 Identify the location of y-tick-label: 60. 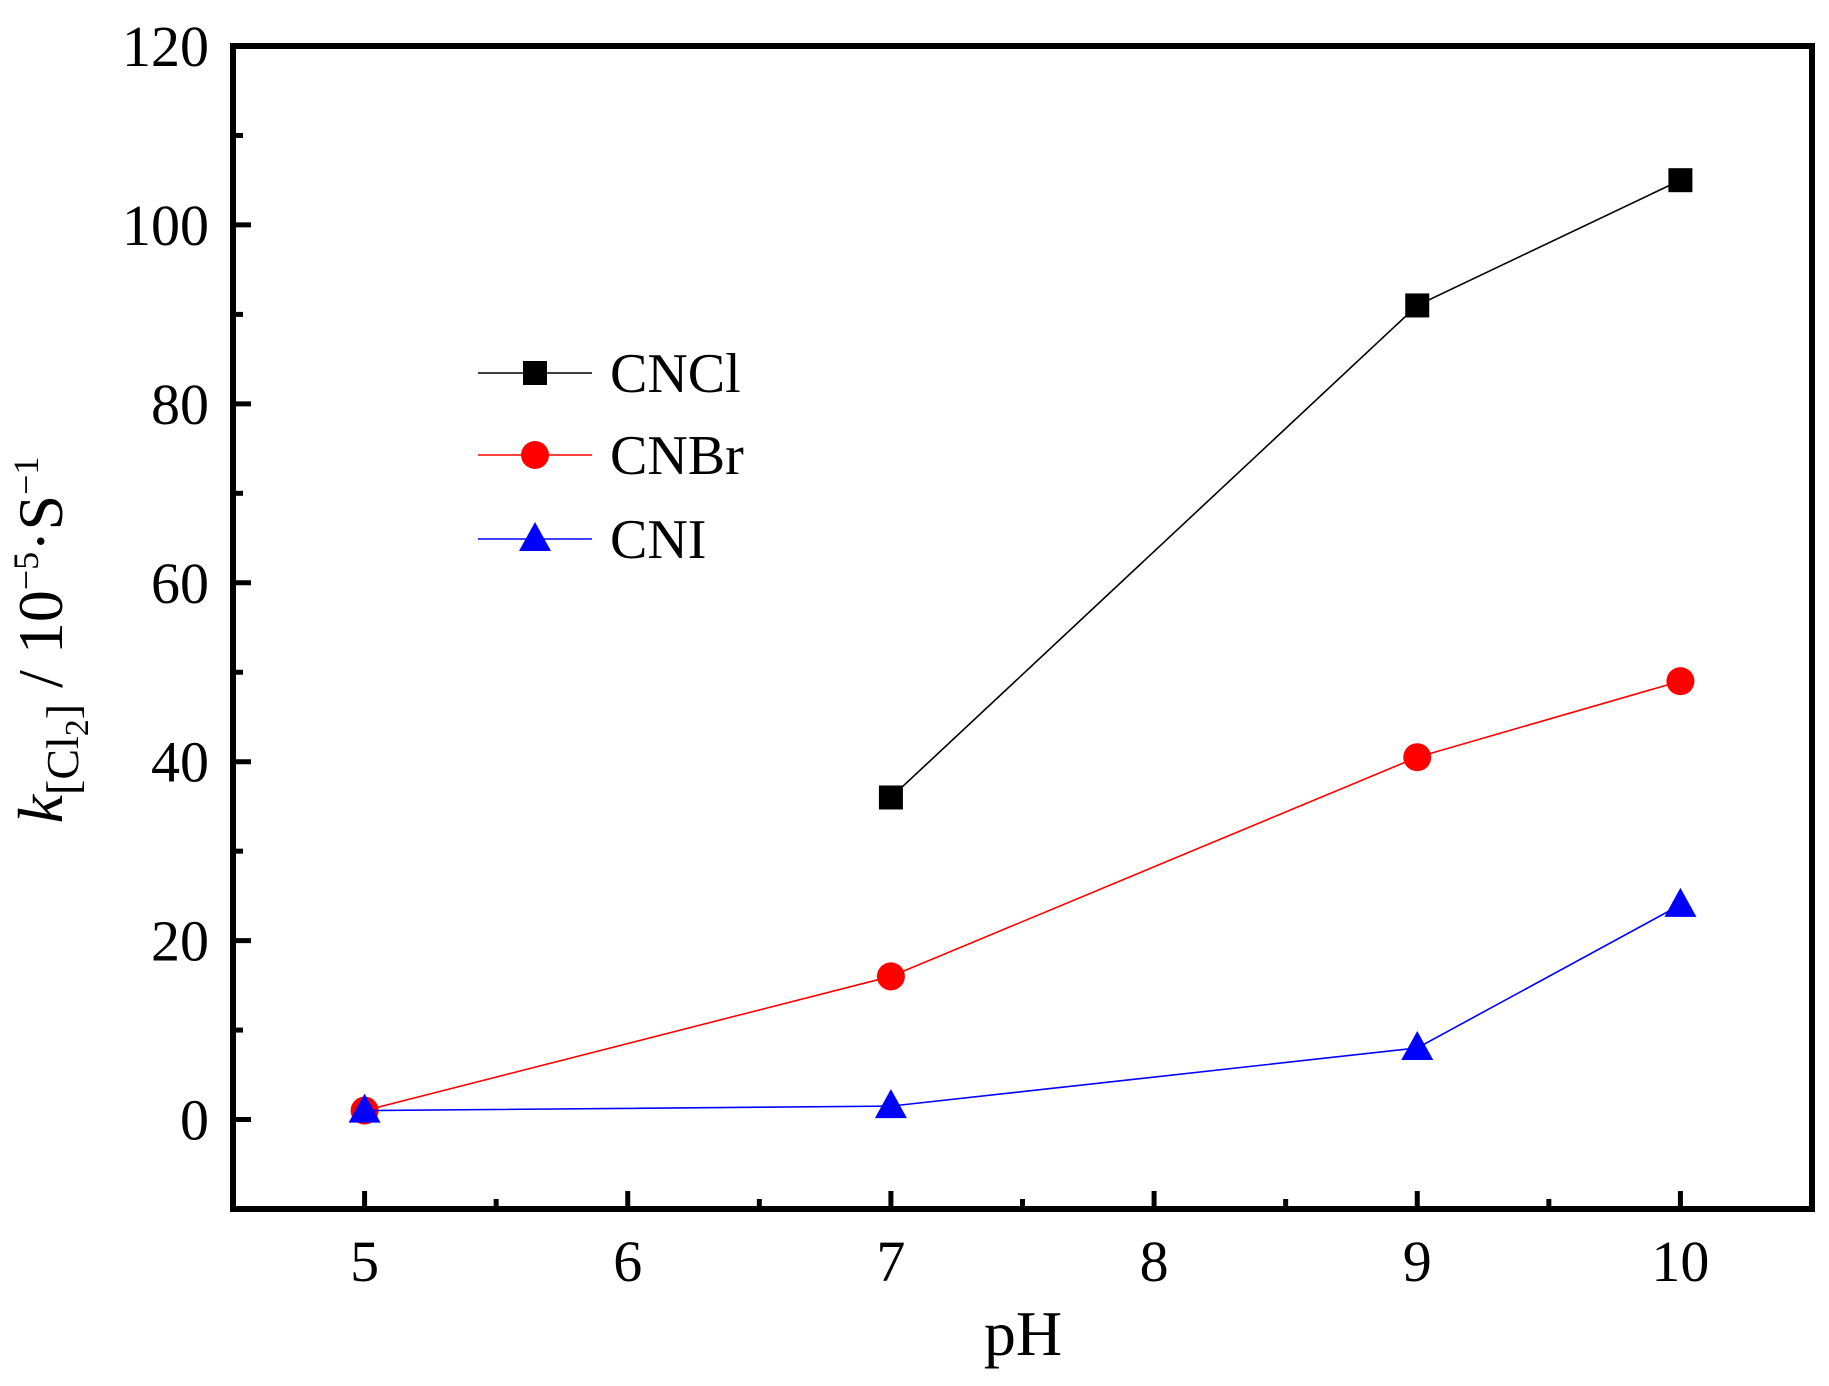
(180, 583).